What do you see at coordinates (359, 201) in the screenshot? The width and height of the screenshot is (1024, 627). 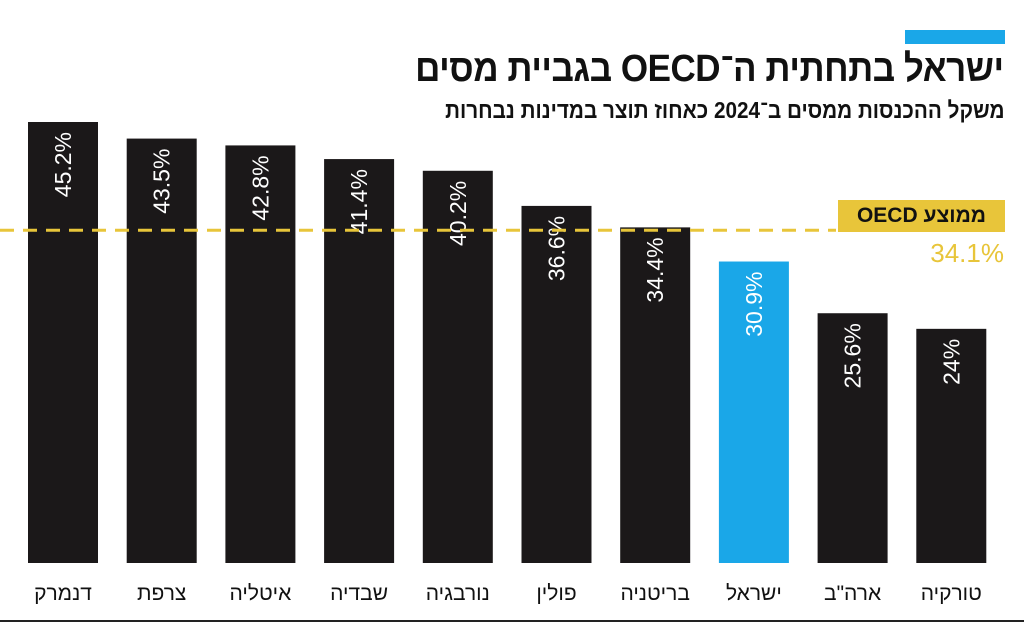 I see `data-label: 41.4%` at bounding box center [359, 201].